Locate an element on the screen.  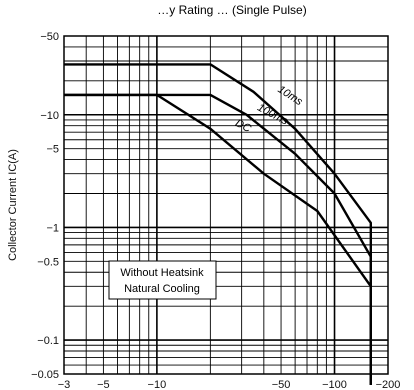
chart-title: …y Rating … (Single Pulse) is located at coordinates (231, 10).